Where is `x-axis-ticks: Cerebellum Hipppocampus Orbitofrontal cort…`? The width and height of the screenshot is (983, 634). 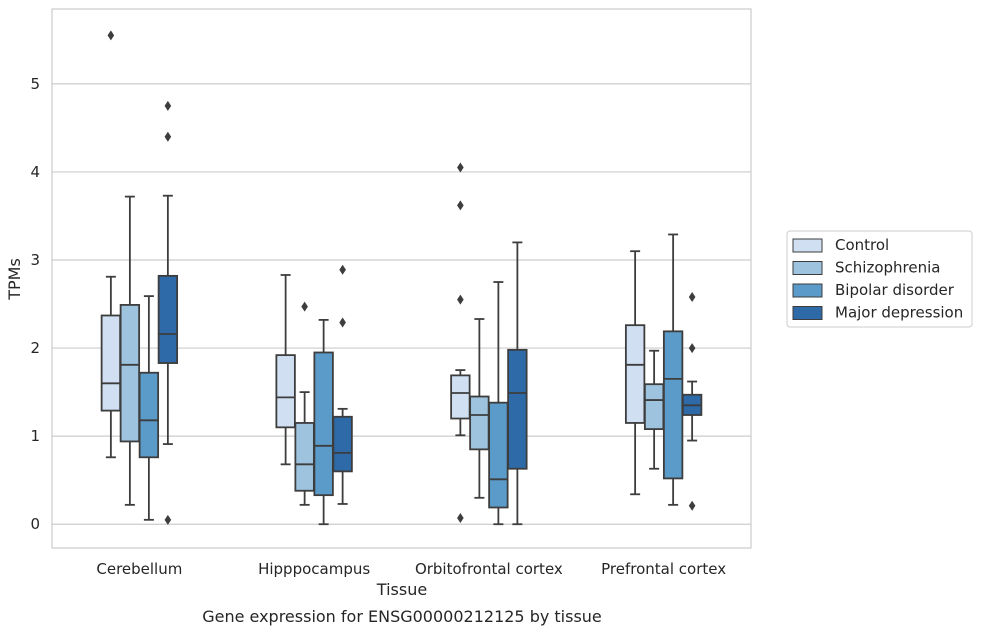
x-axis-ticks: Cerebellum Hipppocampus Orbitofrontal cort… is located at coordinates (411, 569).